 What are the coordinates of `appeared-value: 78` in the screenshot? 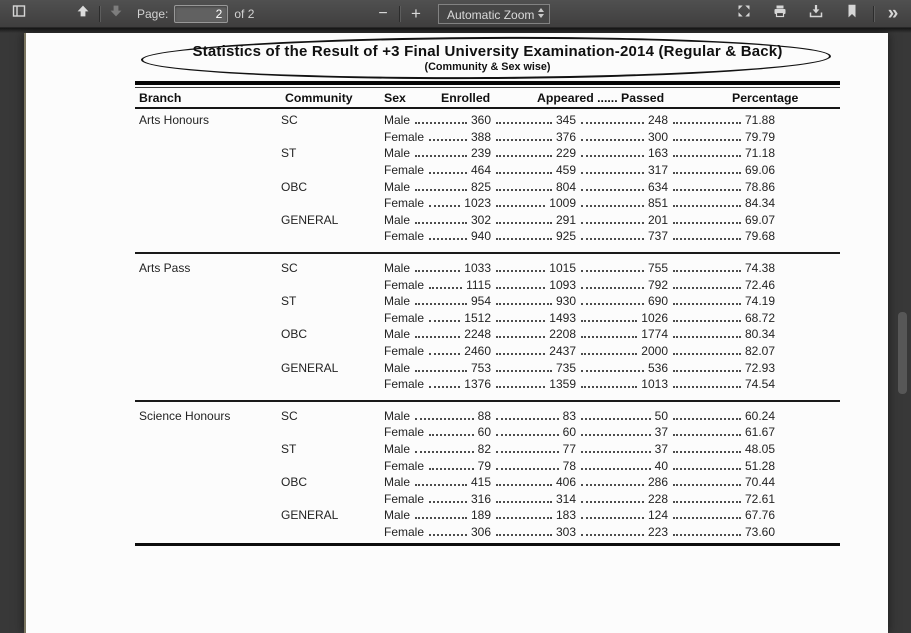 It's located at (569, 466).